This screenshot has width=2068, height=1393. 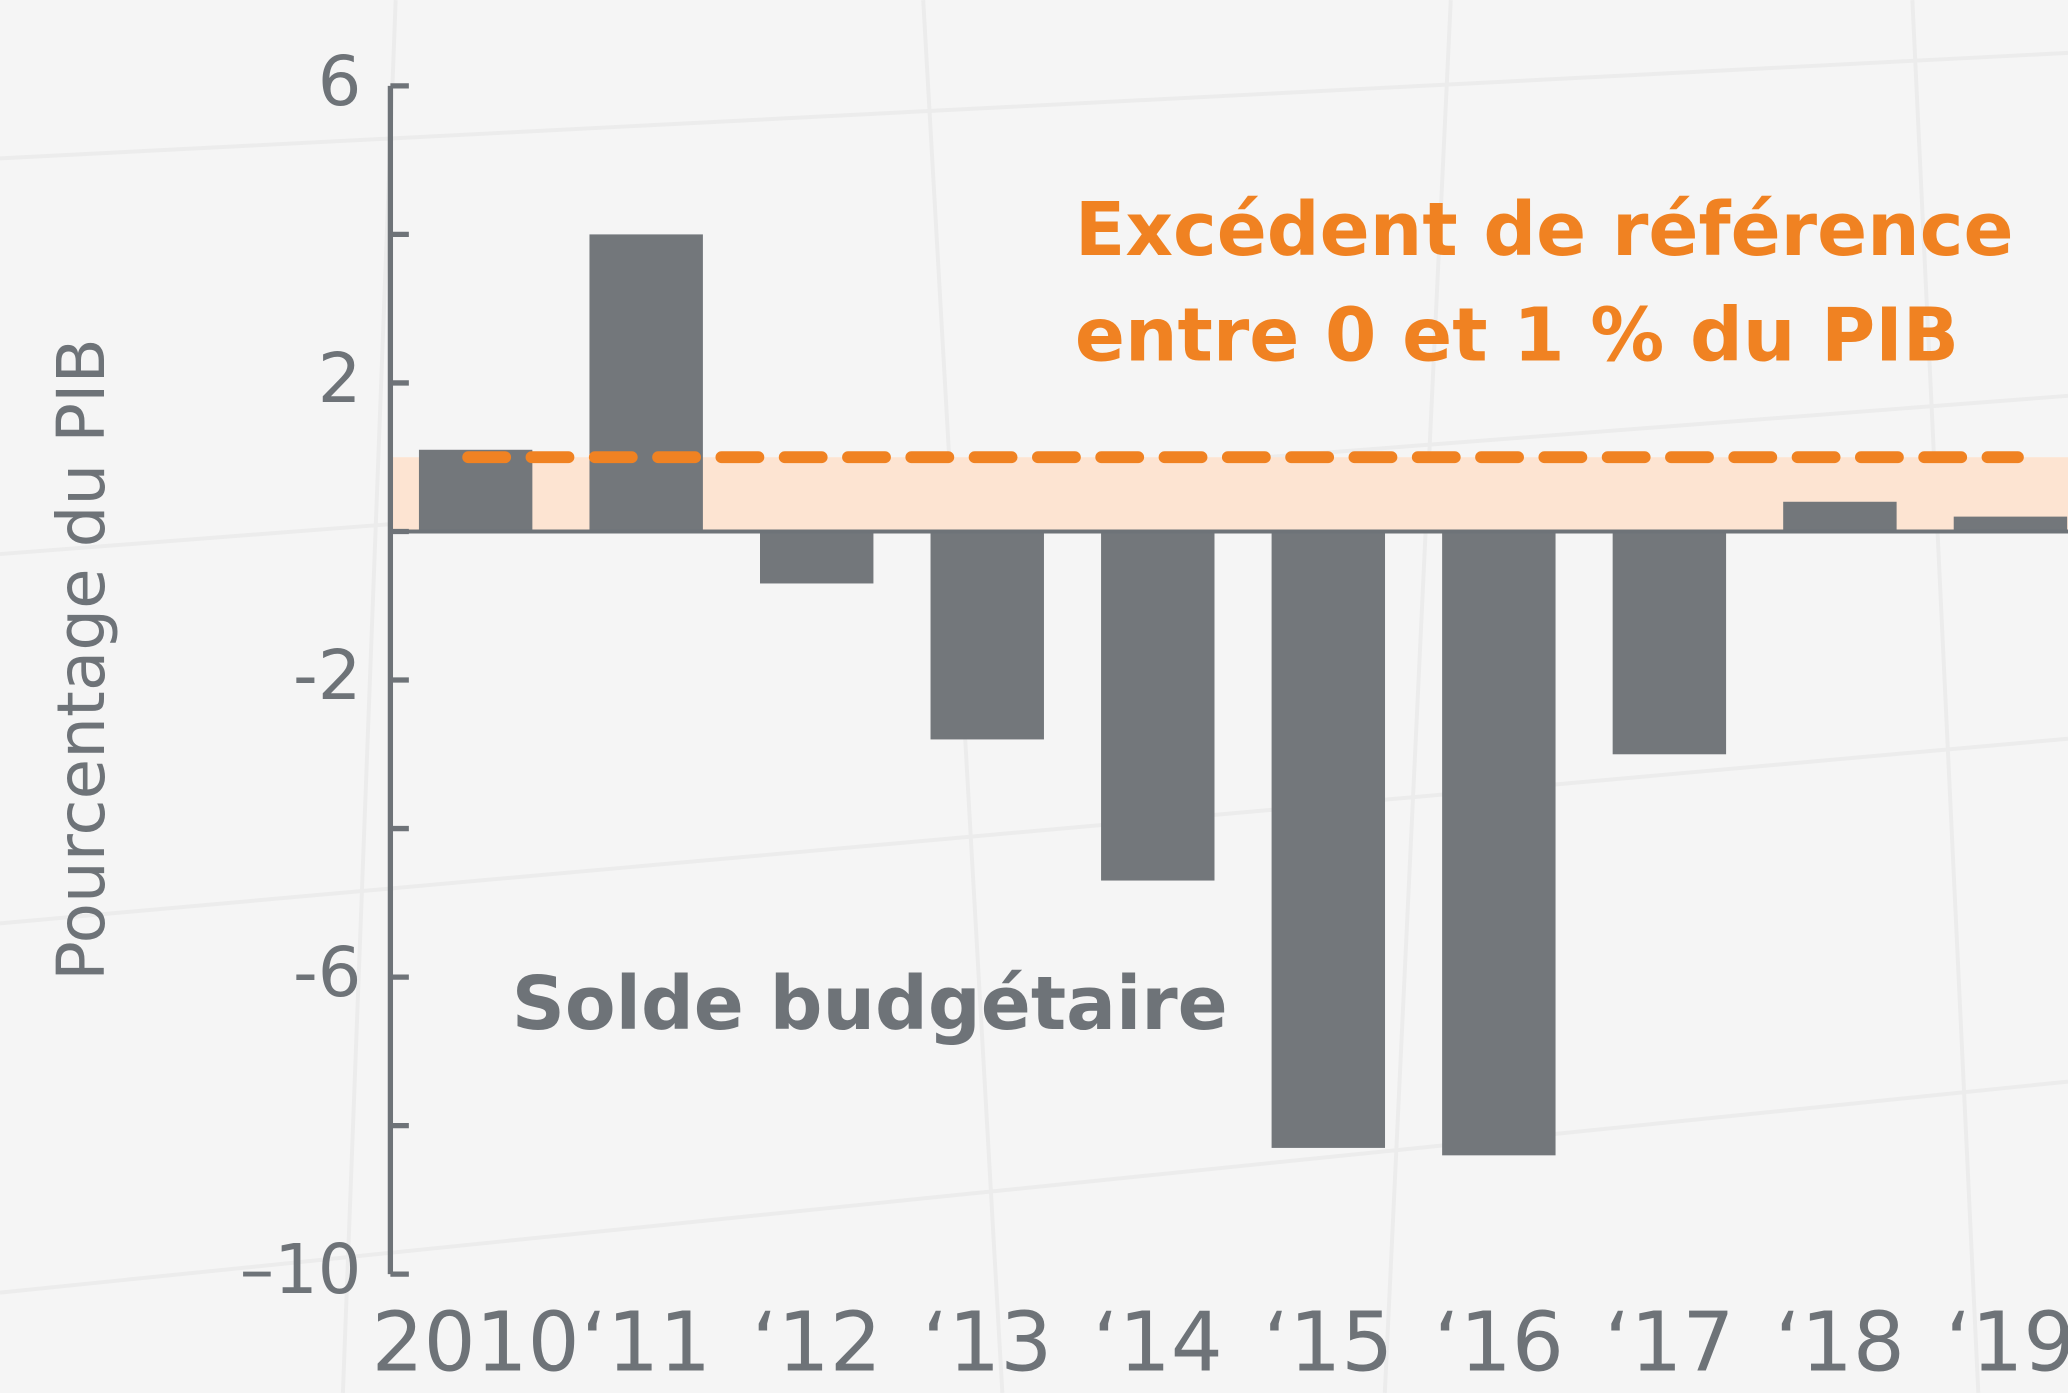 What do you see at coordinates (81, 659) in the screenshot?
I see `y-axis-label: Pourcentage du PIB` at bounding box center [81, 659].